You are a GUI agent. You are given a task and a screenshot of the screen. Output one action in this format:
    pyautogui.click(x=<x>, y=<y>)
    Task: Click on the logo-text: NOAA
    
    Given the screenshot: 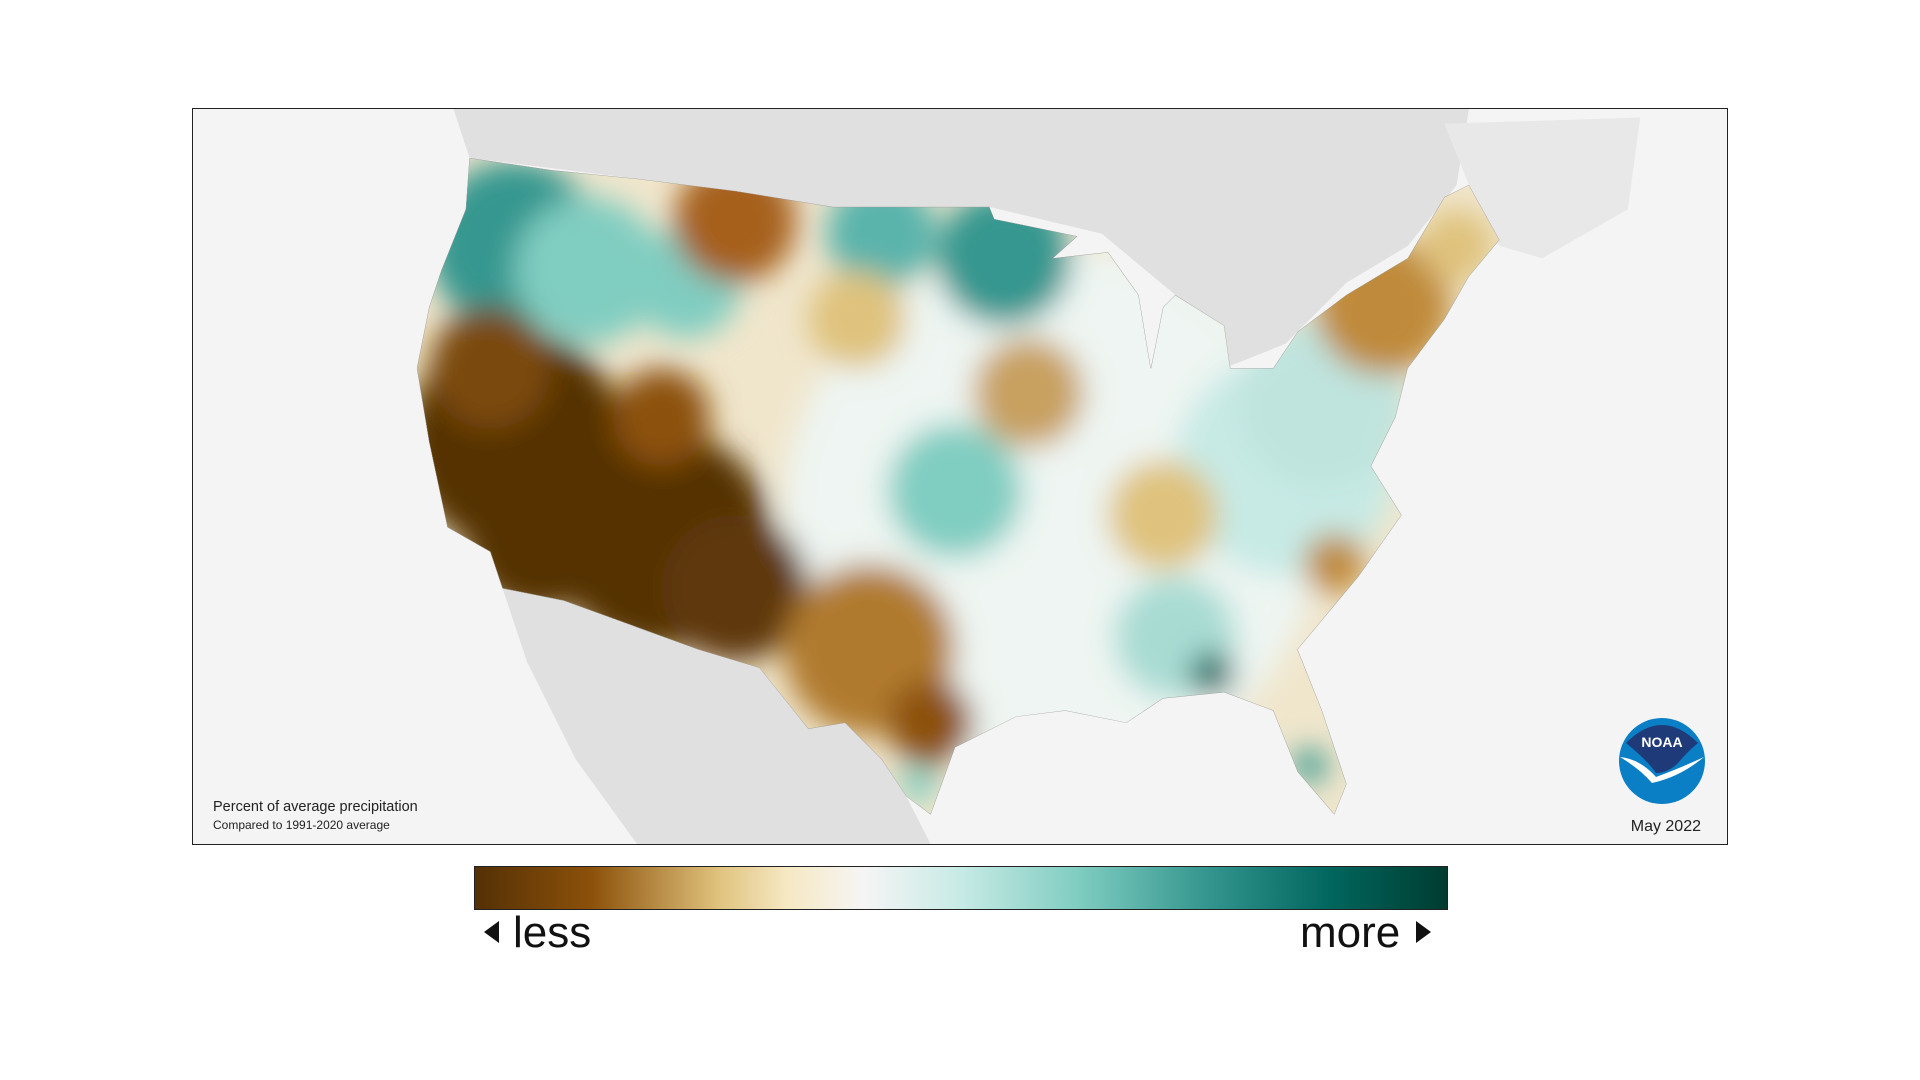 What is the action you would take?
    pyautogui.click(x=1661, y=742)
    